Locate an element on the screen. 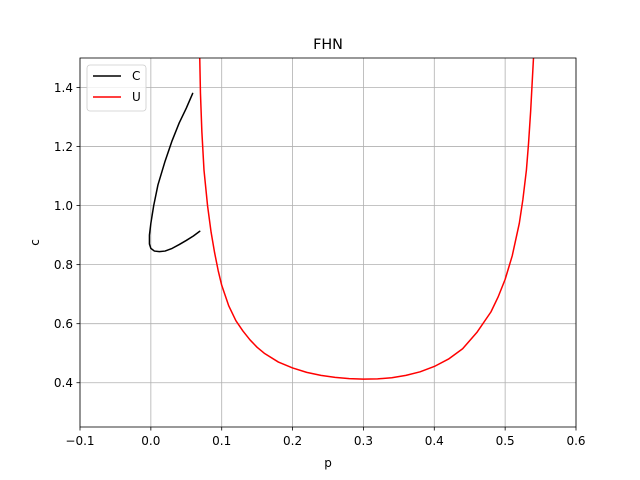 Image resolution: width=640 pixels, height=480 pixels. y-tick-label: 0.8 is located at coordinates (63, 265).